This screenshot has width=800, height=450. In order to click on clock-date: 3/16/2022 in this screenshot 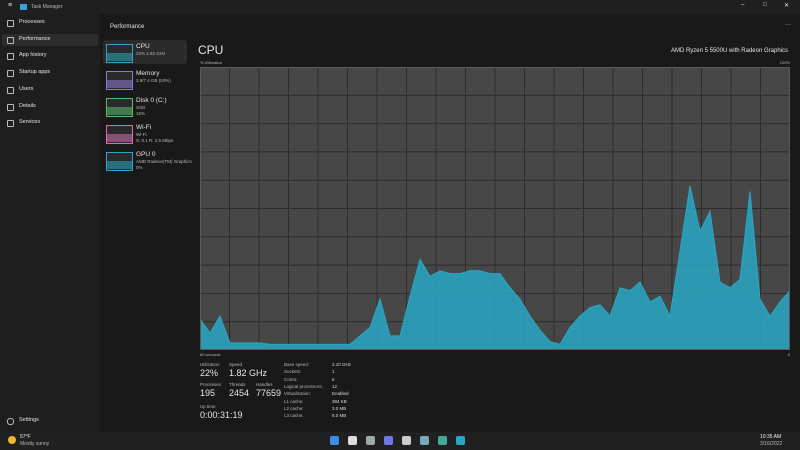, I will do `click(771, 444)`.